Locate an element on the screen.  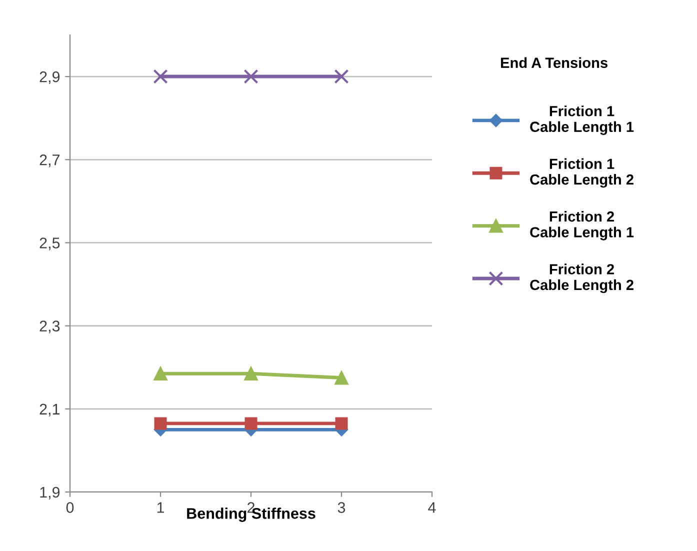
x-tick-label: 0 is located at coordinates (70, 507).